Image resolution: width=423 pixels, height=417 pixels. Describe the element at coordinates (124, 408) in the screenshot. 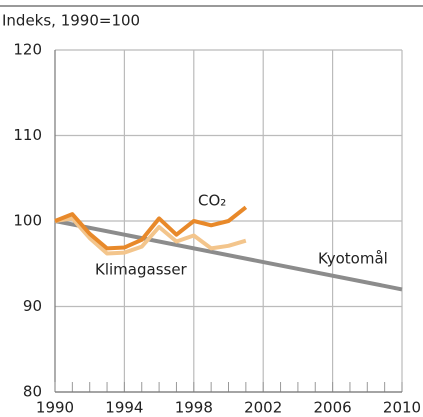

I see `x-tick-label: 1994` at that location.